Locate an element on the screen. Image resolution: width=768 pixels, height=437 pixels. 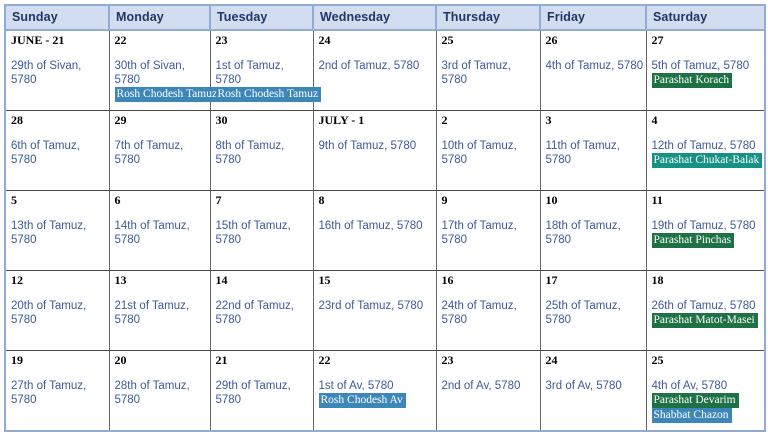
weekday-header-friday: Friday is located at coordinates (593, 18).